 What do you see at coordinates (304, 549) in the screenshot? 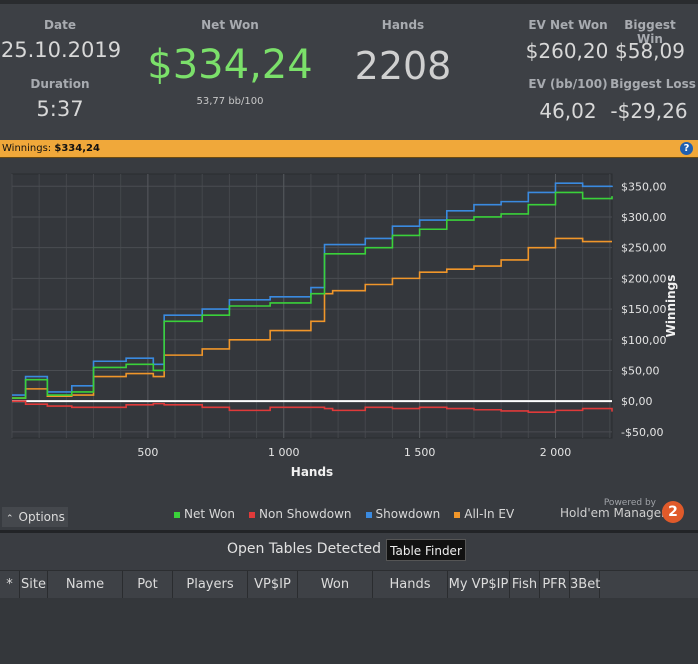
I see `open-tables-title: Open Tables Detected` at bounding box center [304, 549].